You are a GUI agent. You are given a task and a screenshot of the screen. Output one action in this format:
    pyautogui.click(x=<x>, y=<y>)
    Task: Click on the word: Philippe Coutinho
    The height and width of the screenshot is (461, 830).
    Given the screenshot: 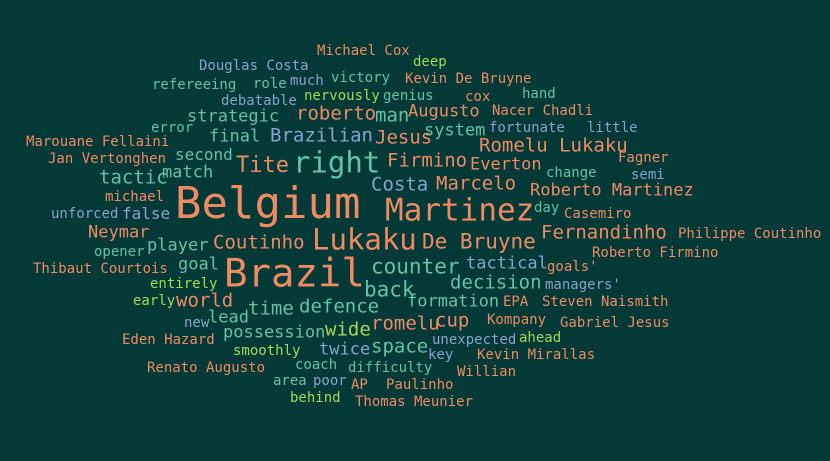 What is the action you would take?
    pyautogui.click(x=750, y=234)
    